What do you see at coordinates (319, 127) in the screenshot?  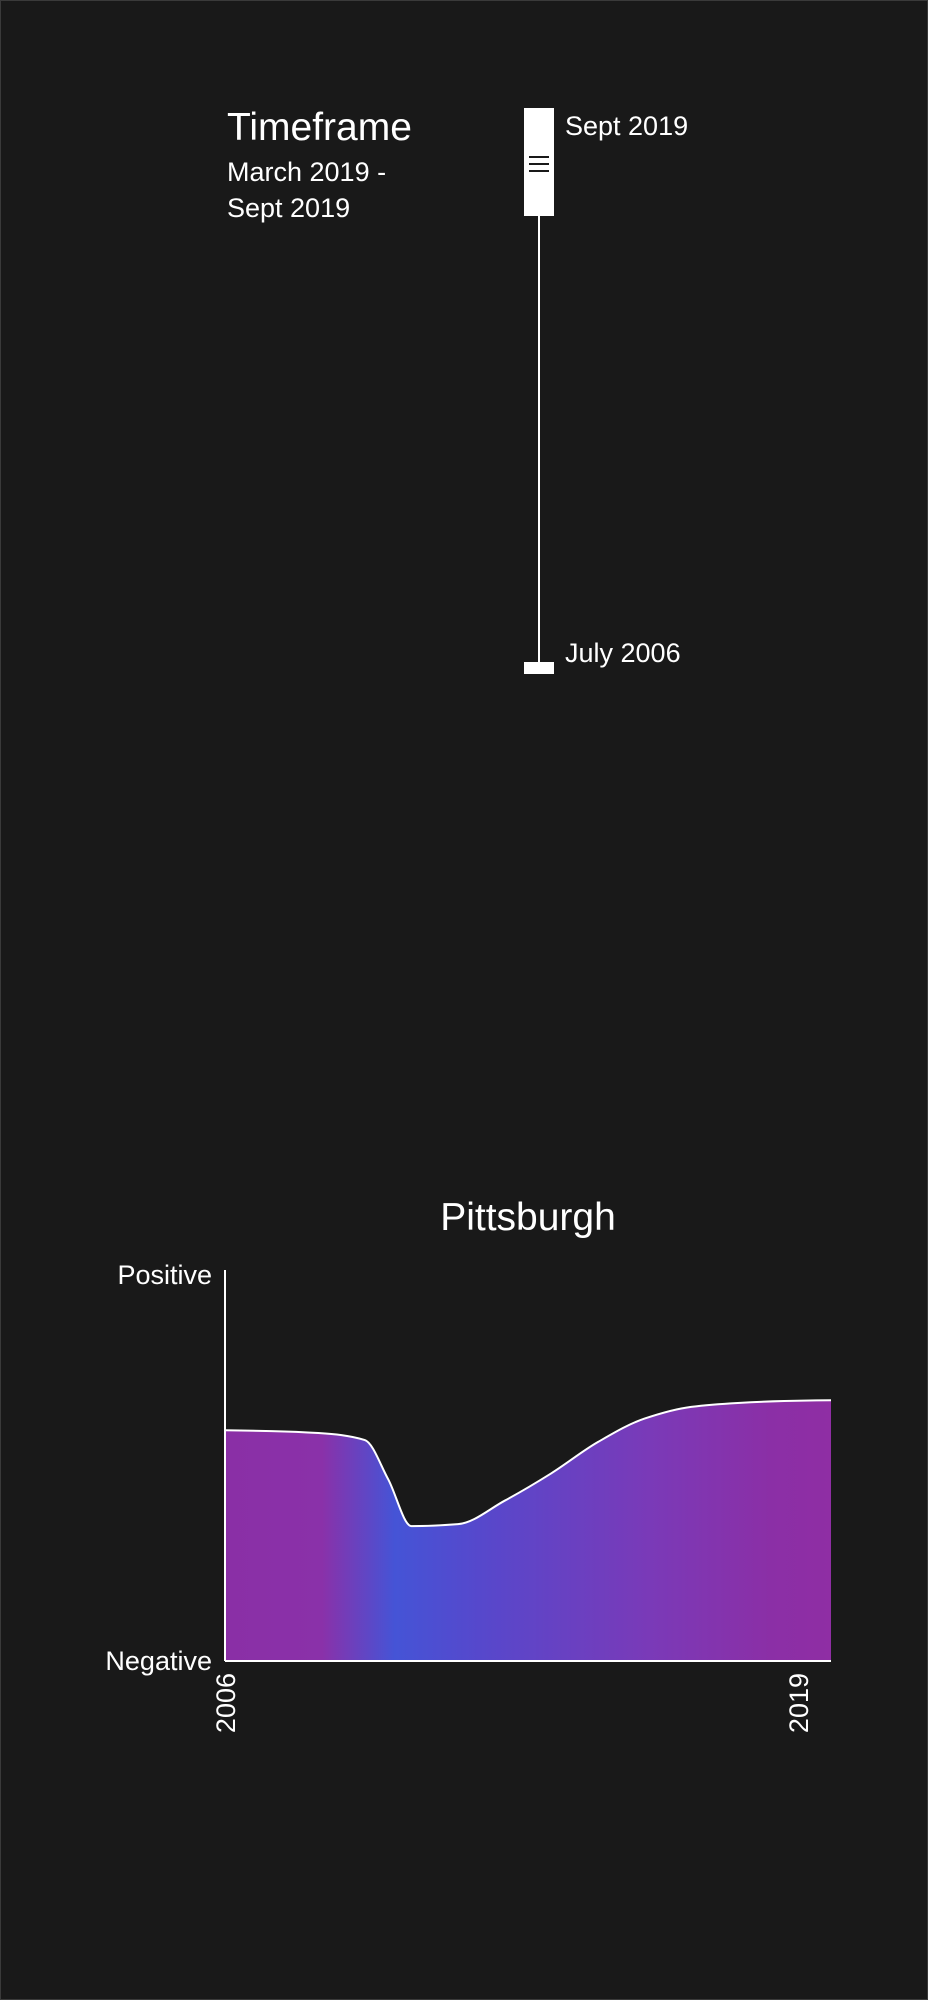 I see `timeframe-title: Timeframe` at bounding box center [319, 127].